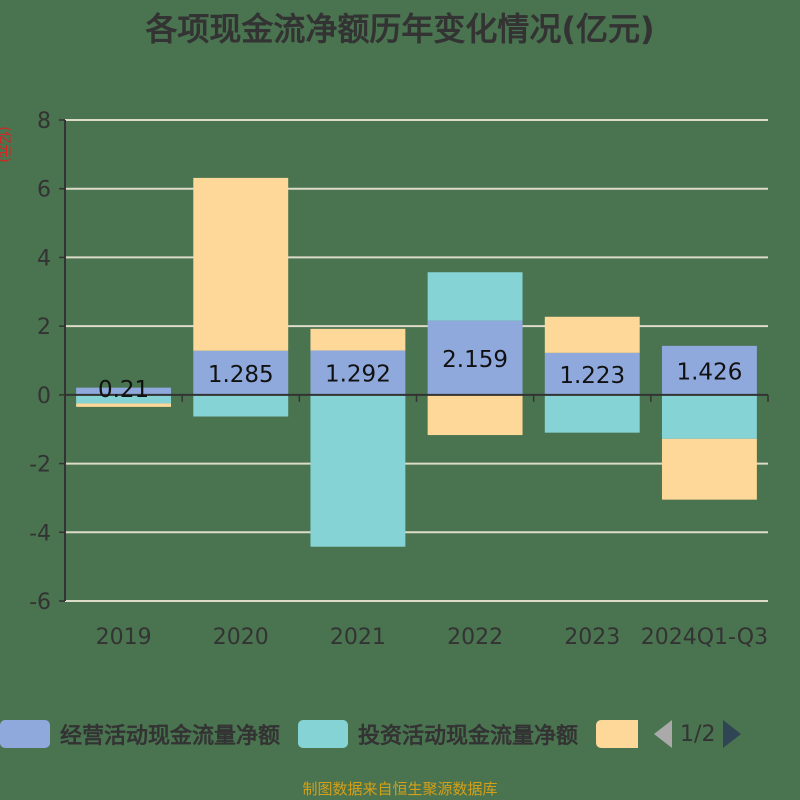 Image resolution: width=800 pixels, height=800 pixels. What do you see at coordinates (170, 736) in the screenshot?
I see `legend-label: 经营活动现金流量净额` at bounding box center [170, 736].